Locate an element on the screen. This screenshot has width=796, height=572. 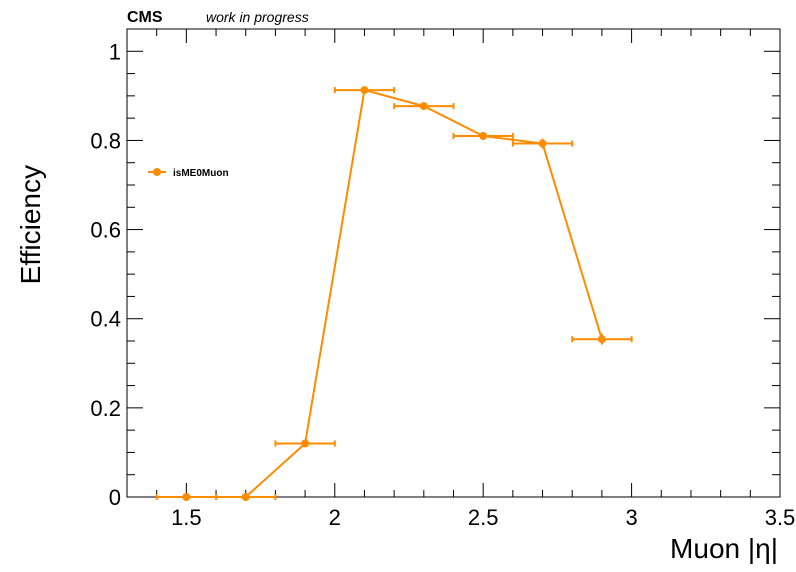
legend: isME0Muon is located at coordinates (188, 173).